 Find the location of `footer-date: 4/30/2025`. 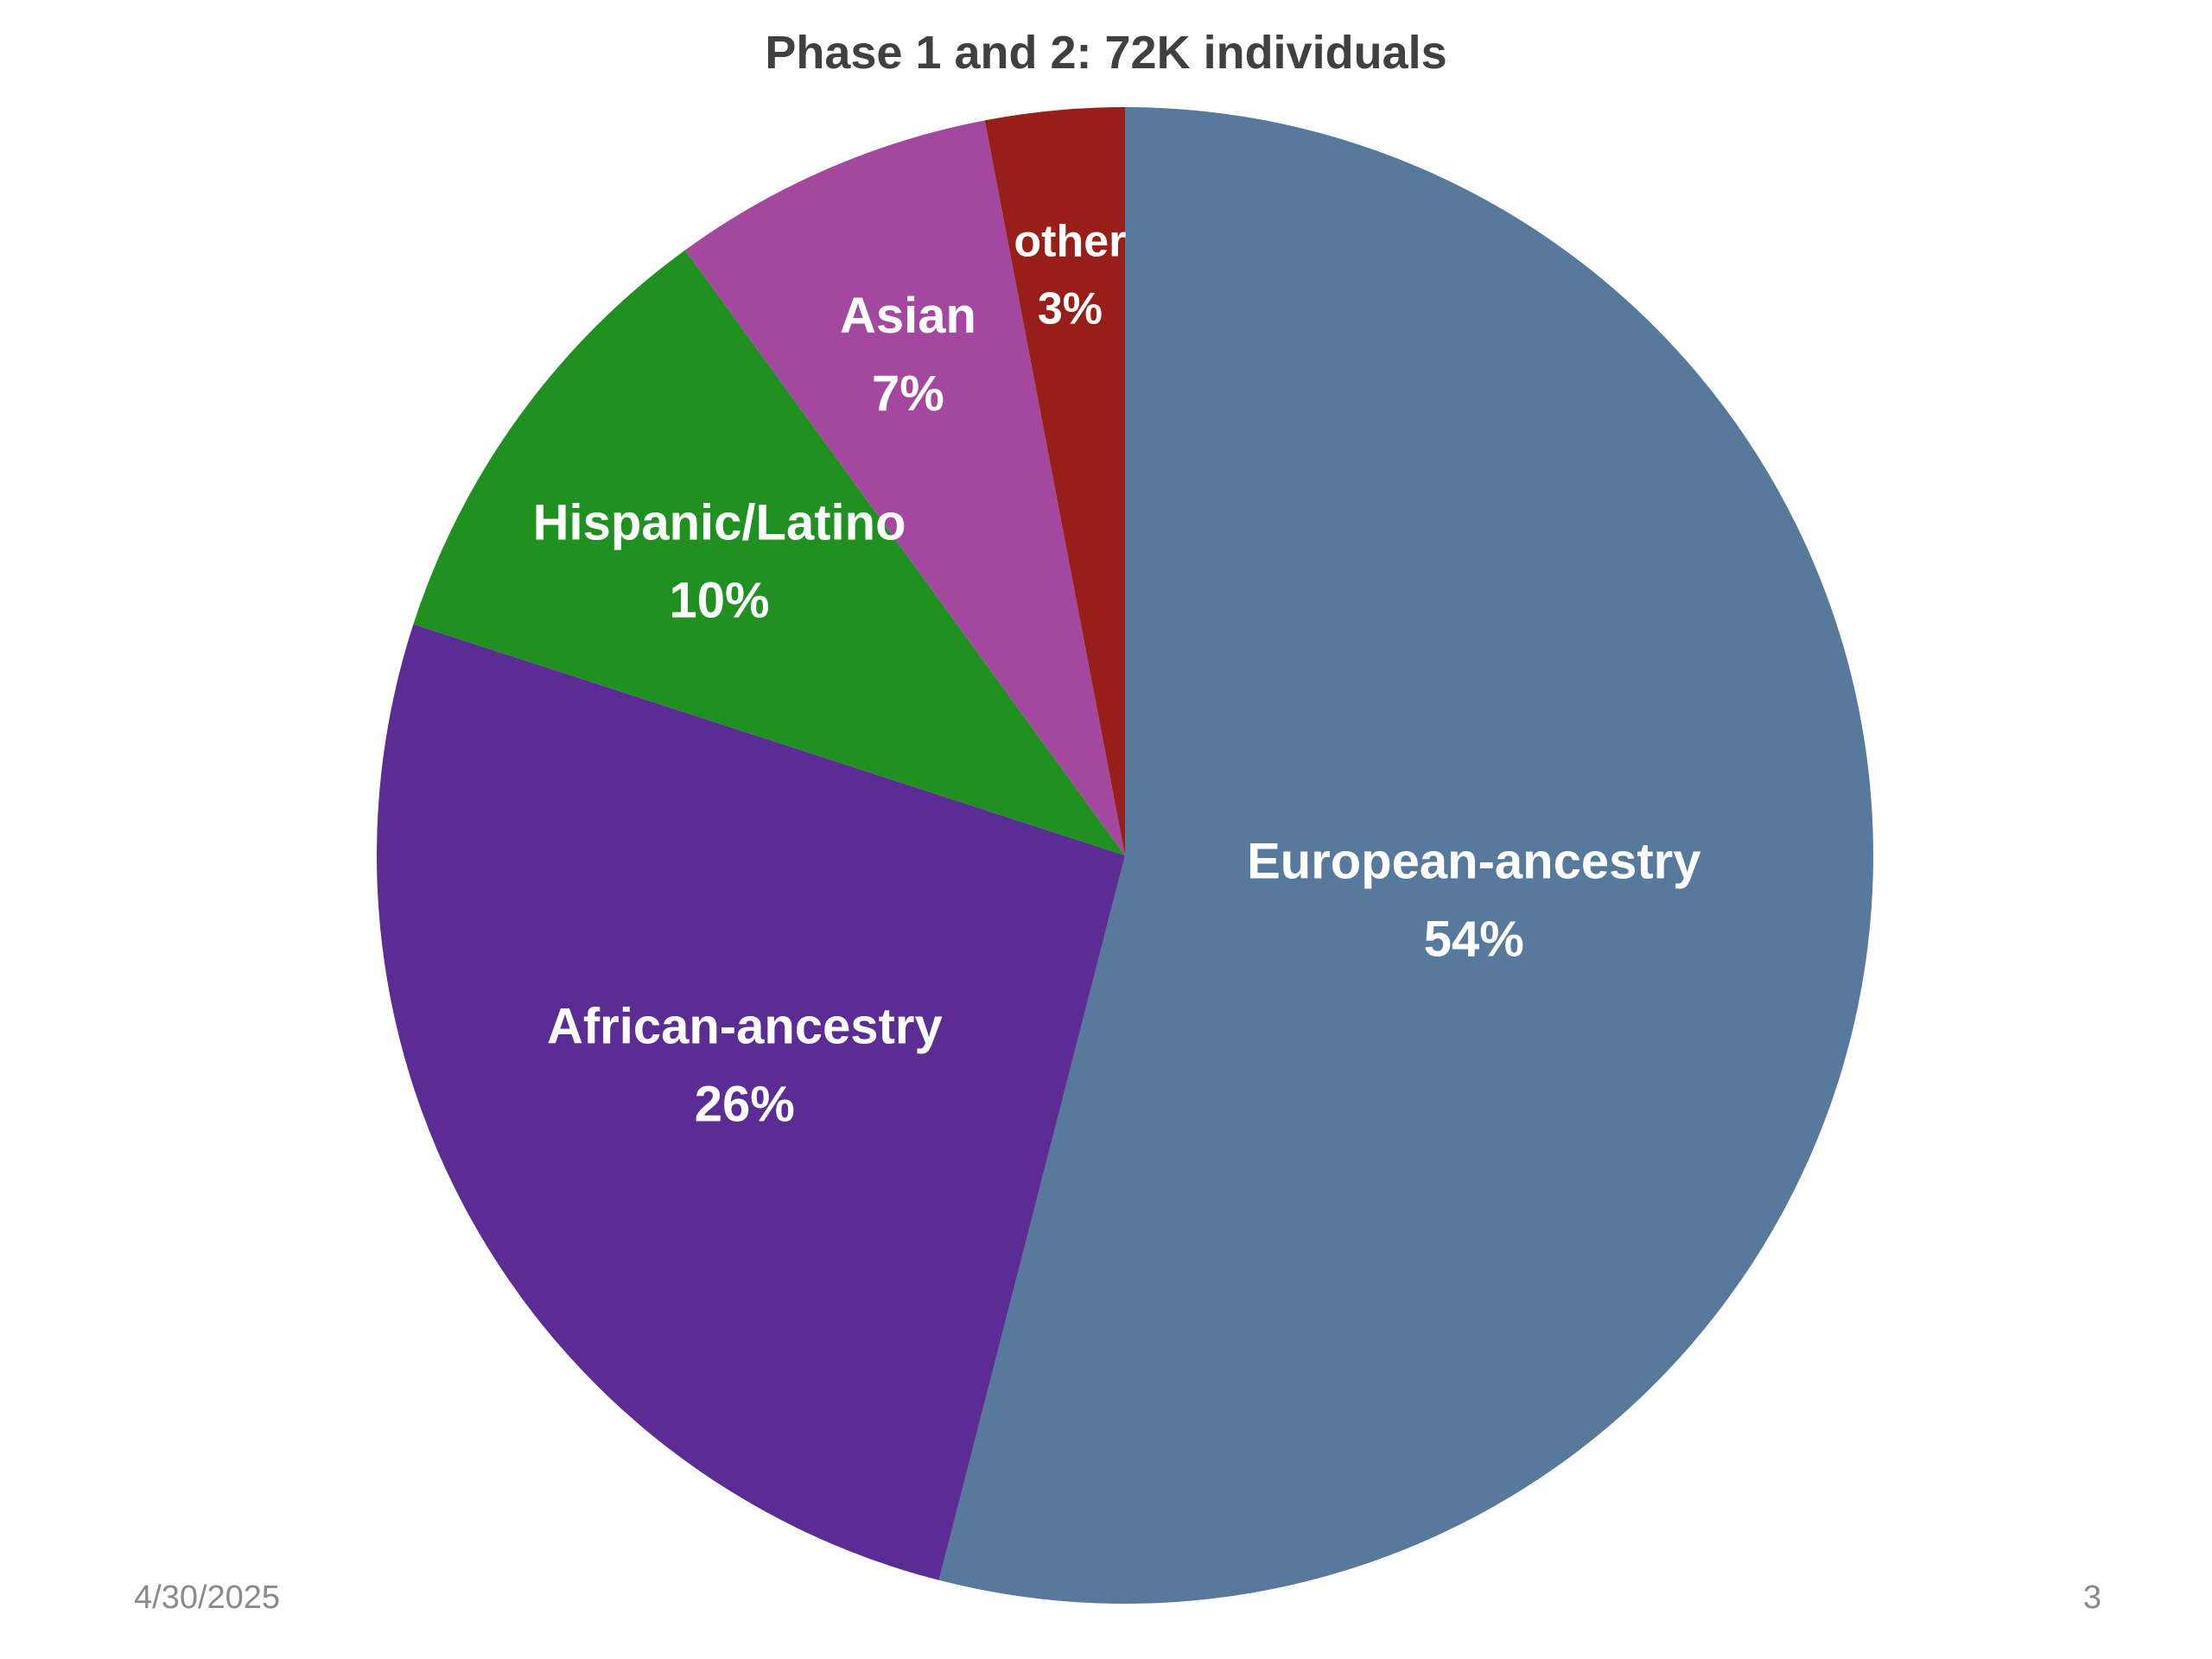

footer-date: 4/30/2025 is located at coordinates (207, 1598).